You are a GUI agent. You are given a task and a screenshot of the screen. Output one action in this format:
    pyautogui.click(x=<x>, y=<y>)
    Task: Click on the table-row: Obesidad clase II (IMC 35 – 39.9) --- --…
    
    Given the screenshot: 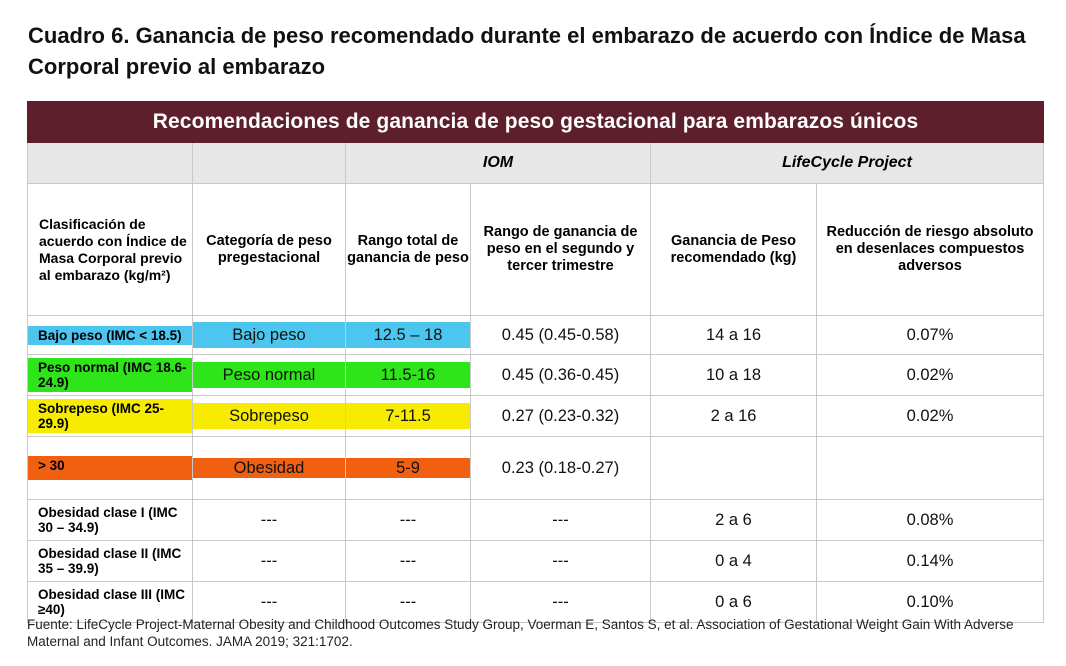 What is the action you would take?
    pyautogui.click(x=535, y=561)
    